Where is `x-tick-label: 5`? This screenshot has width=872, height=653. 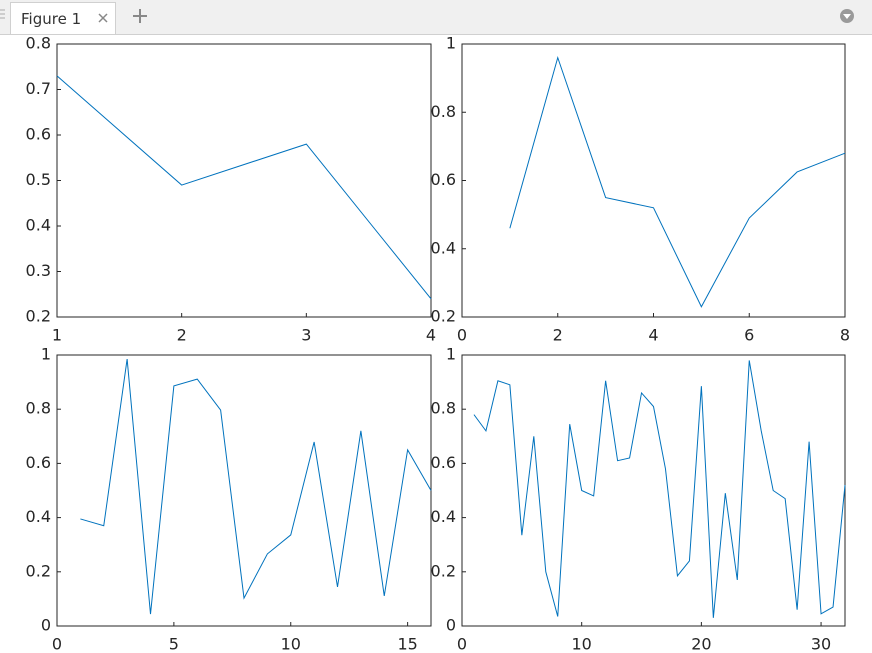 x-tick-label: 5 is located at coordinates (174, 644).